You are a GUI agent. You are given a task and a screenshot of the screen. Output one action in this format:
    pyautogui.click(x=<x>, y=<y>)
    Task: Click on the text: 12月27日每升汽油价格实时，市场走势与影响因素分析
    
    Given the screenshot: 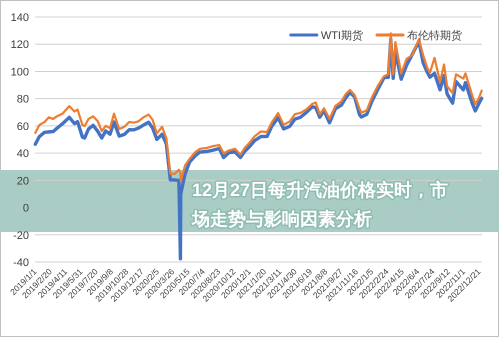 What is the action you would take?
    pyautogui.click(x=319, y=204)
    